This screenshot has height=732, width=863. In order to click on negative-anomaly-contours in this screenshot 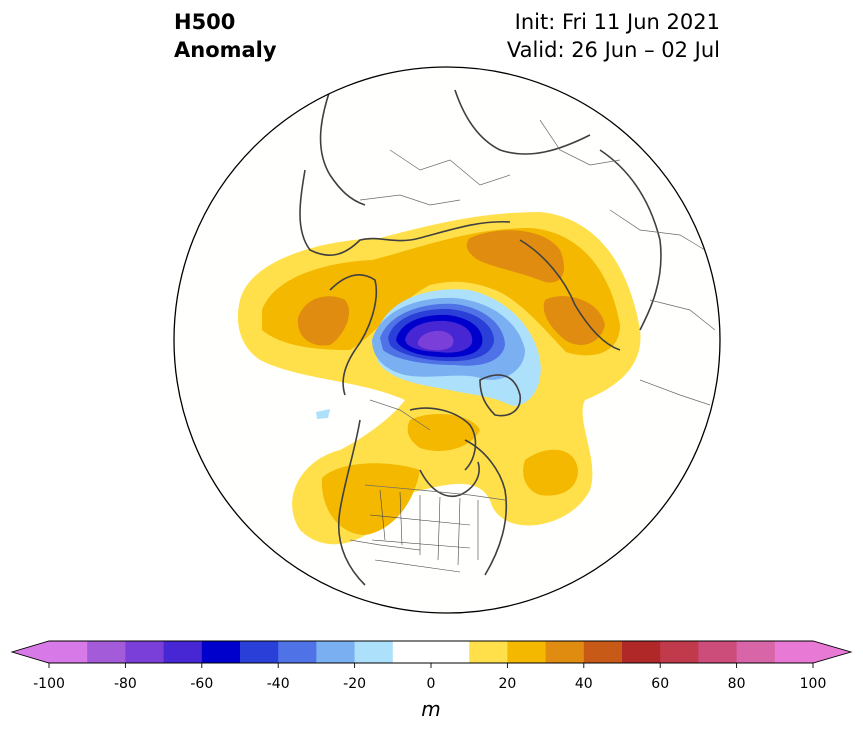, I will do `click(428, 354)`.